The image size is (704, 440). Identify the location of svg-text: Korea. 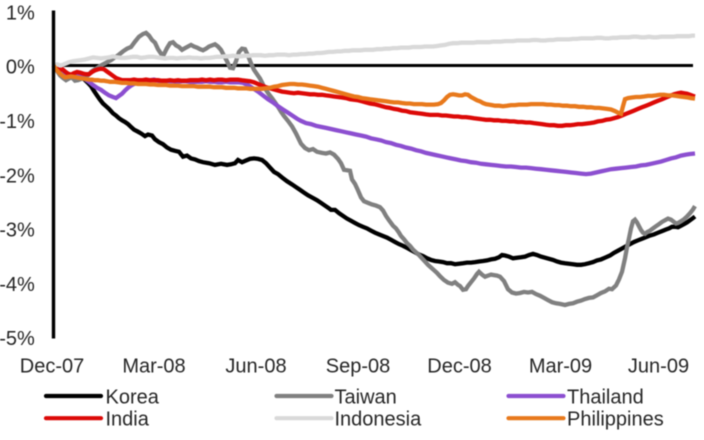
(133, 398).